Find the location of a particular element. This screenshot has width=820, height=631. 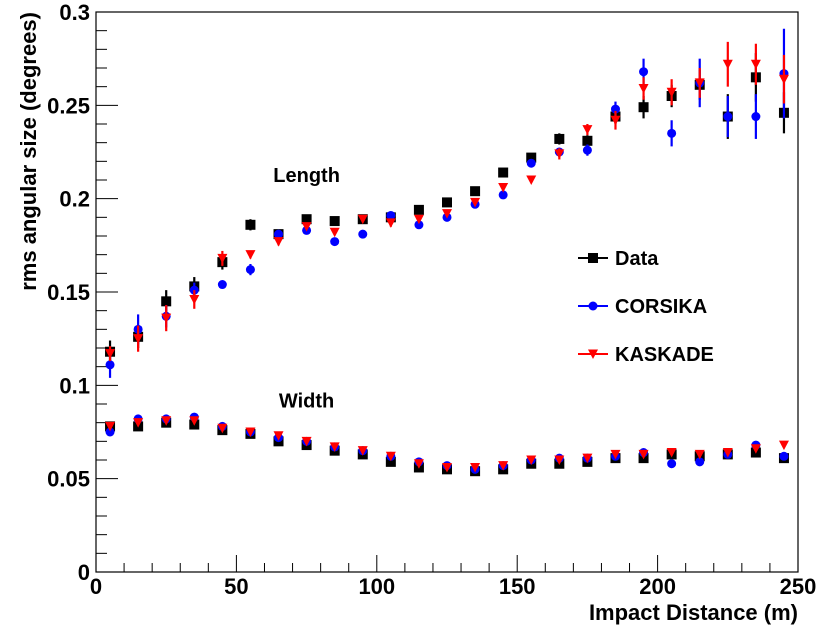

series-kaskade-width is located at coordinates (447, 444).